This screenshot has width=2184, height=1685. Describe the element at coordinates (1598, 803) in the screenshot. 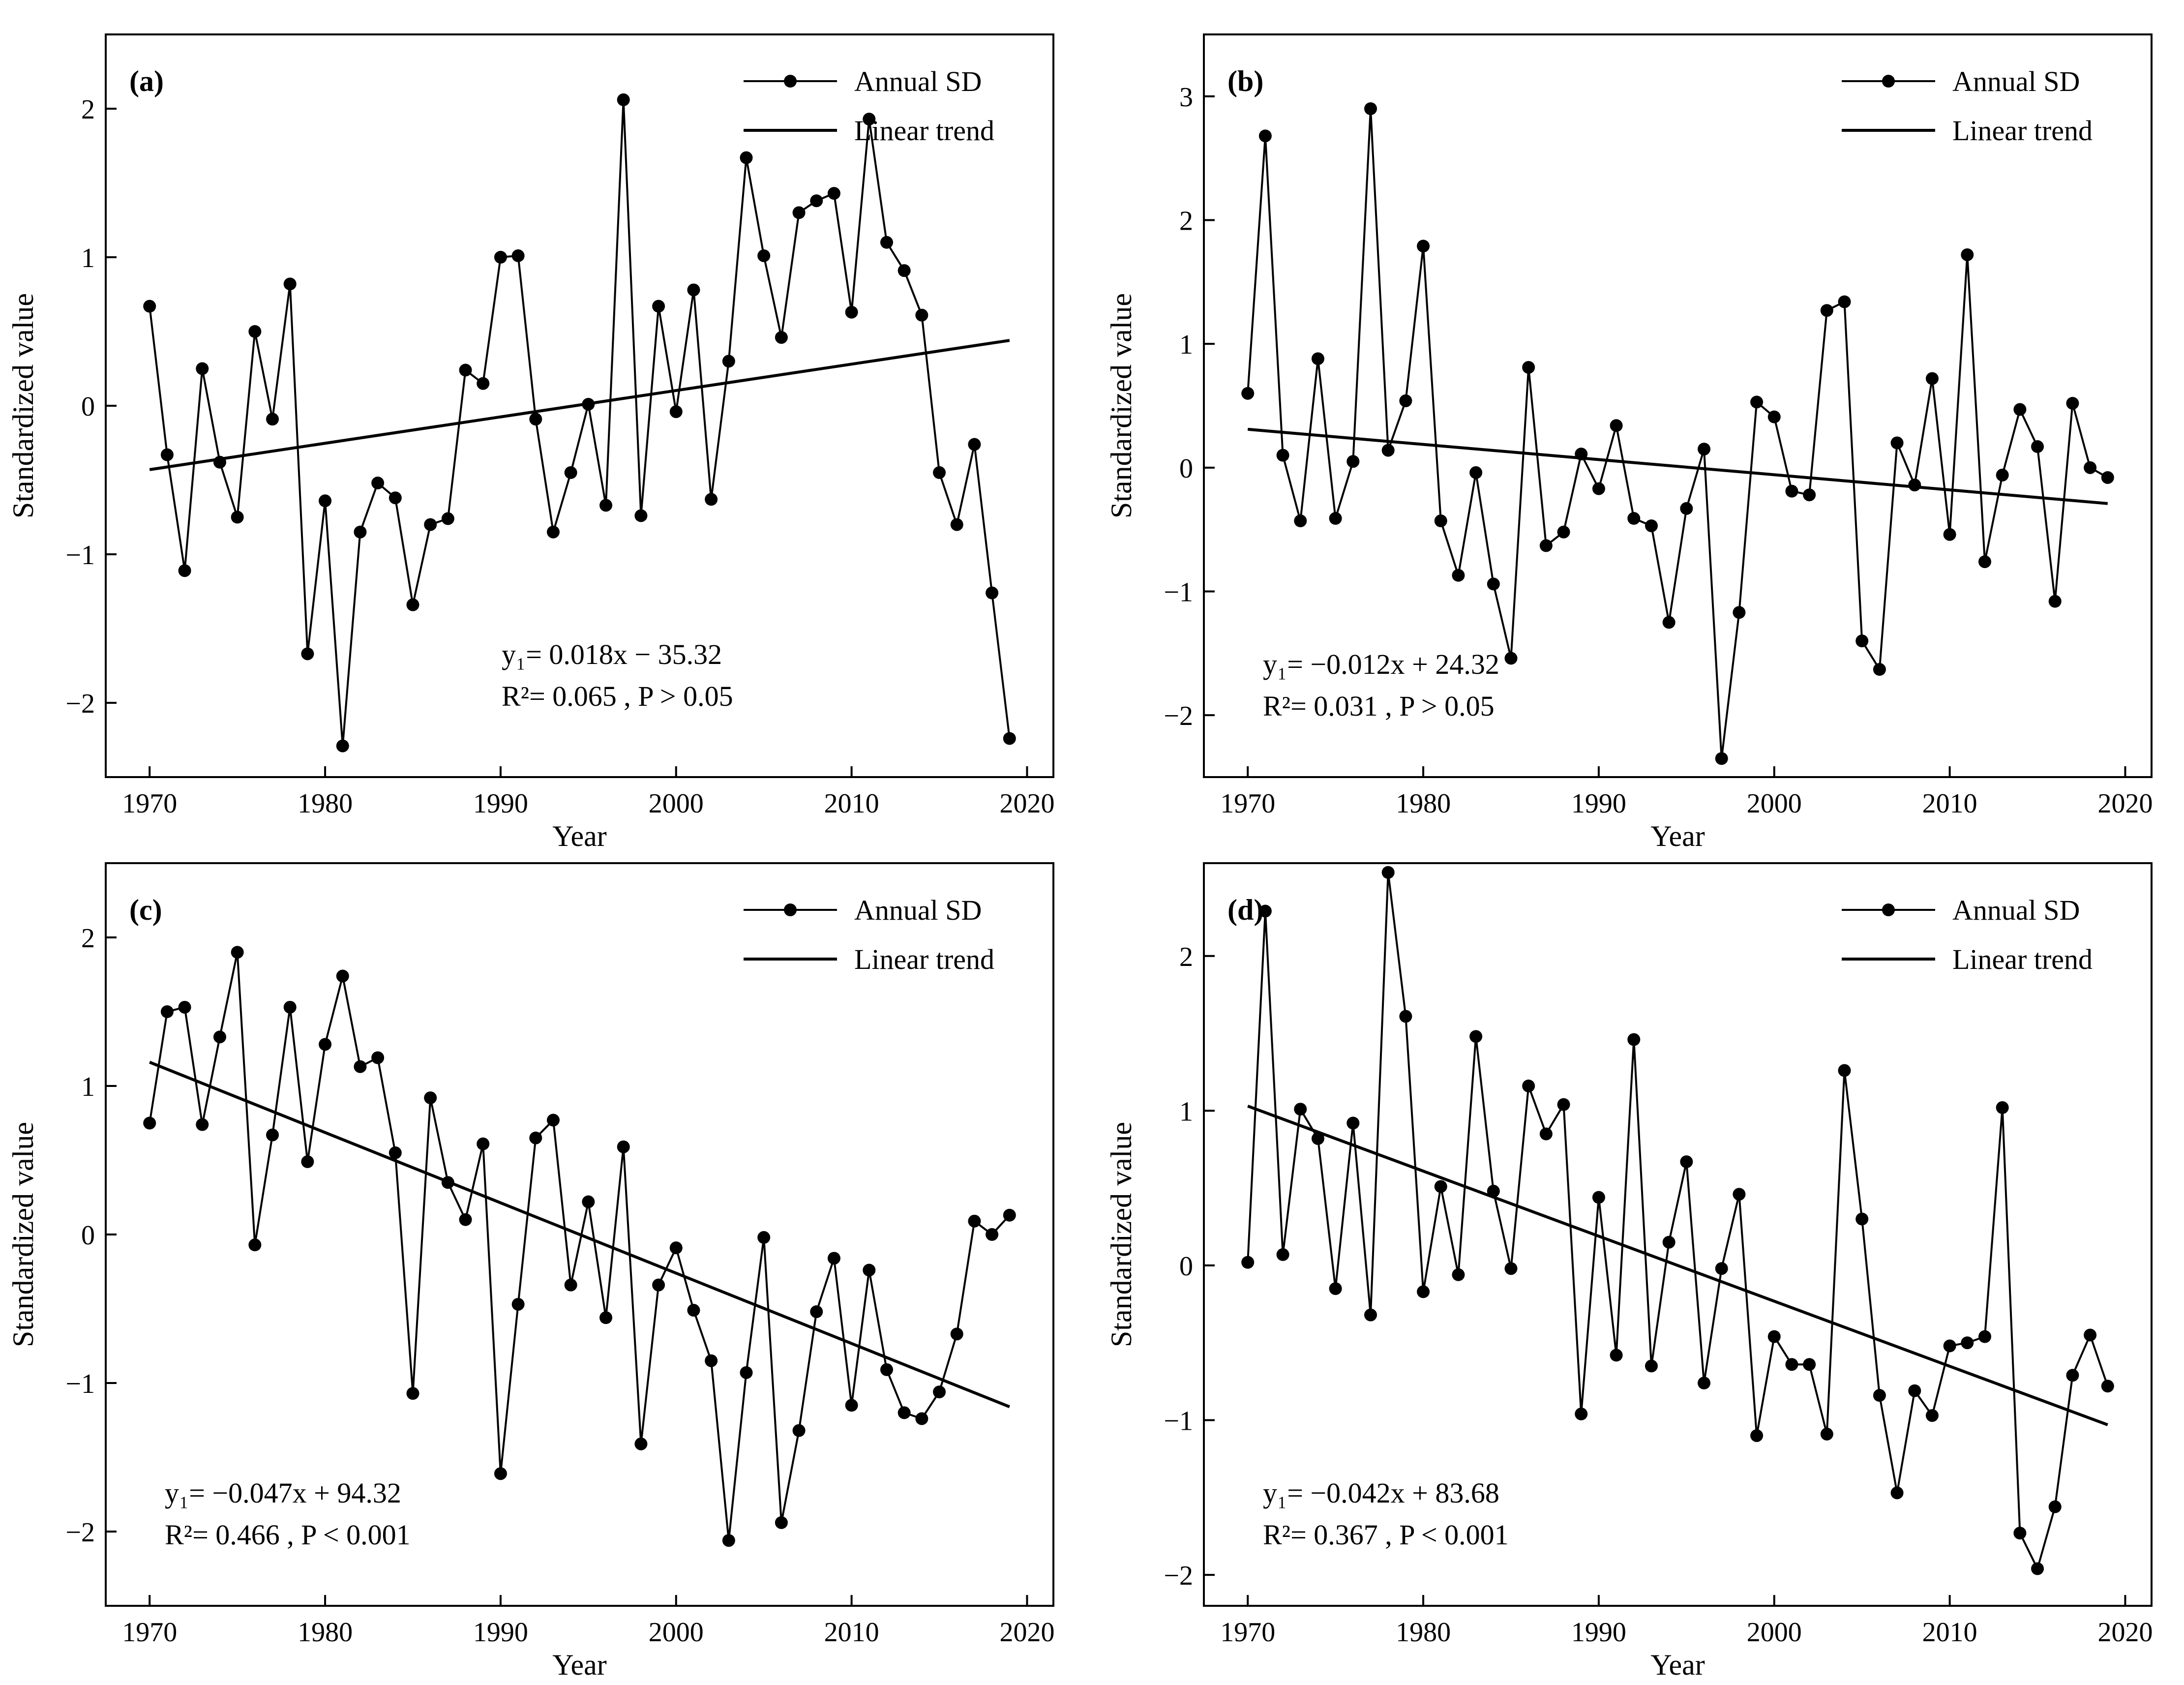

I see `x-tick-label: 1990` at that location.